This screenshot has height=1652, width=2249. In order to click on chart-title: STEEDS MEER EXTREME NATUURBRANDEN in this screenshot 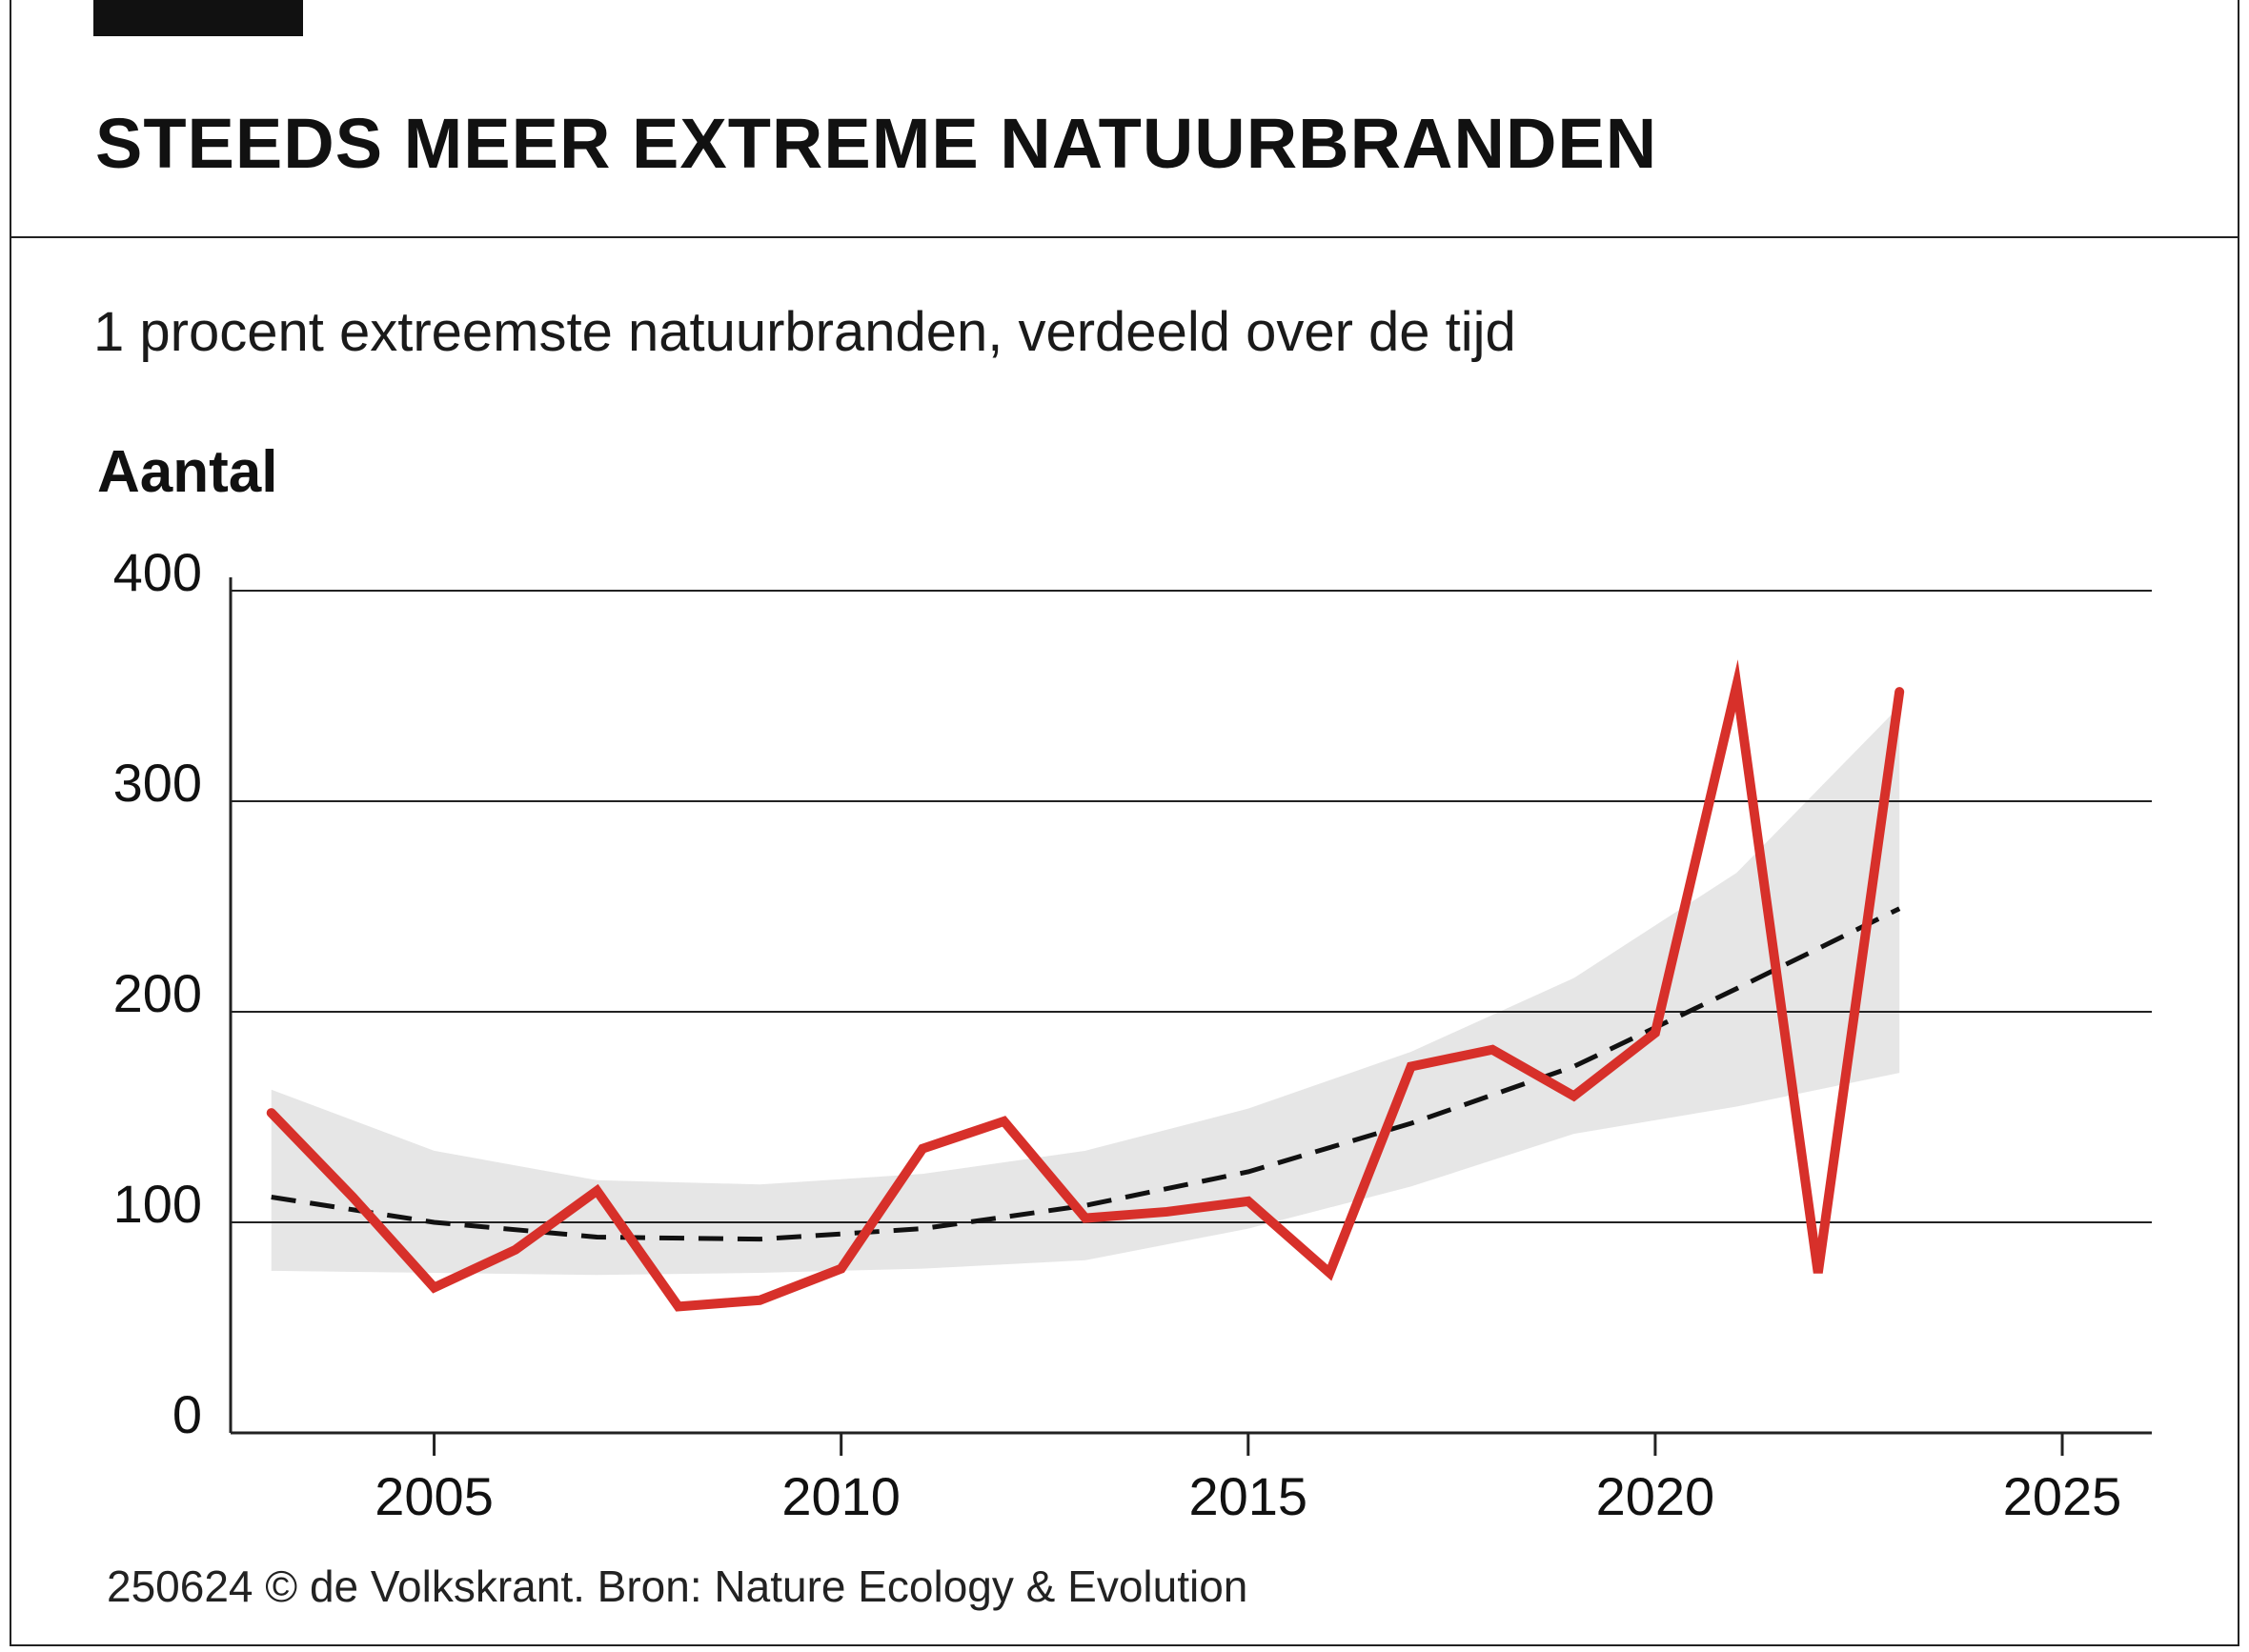, I will do `click(877, 143)`.